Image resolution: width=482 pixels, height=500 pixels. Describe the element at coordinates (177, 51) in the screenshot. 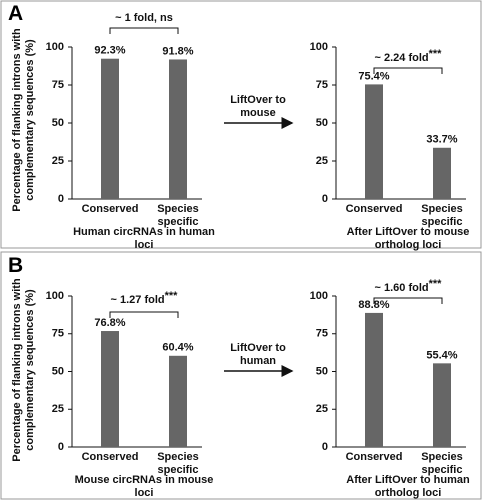

I see `value-label: 91.8%` at that location.